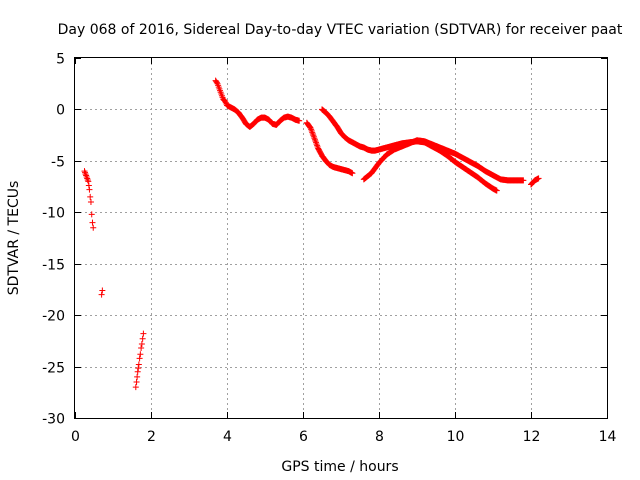 This screenshot has height=480, width=640. Describe the element at coordinates (456, 437) in the screenshot. I see `x-tick-label: 10` at that location.